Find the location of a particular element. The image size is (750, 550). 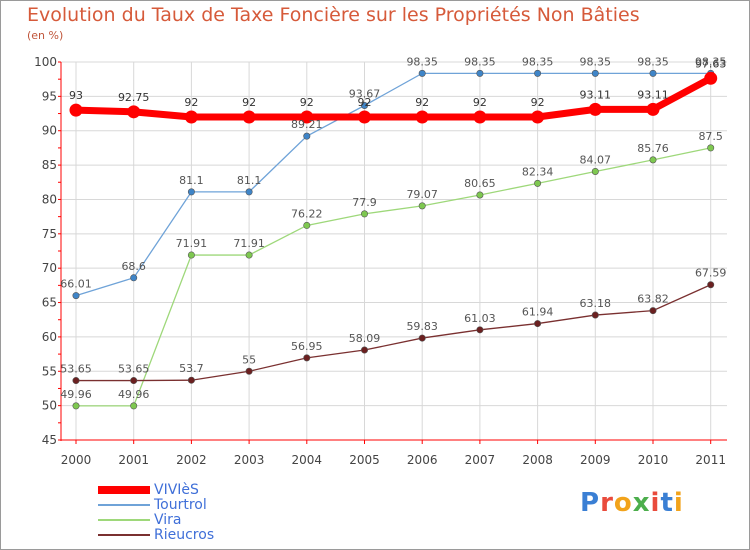

data-label-vira: 76.22 is located at coordinates (307, 213).